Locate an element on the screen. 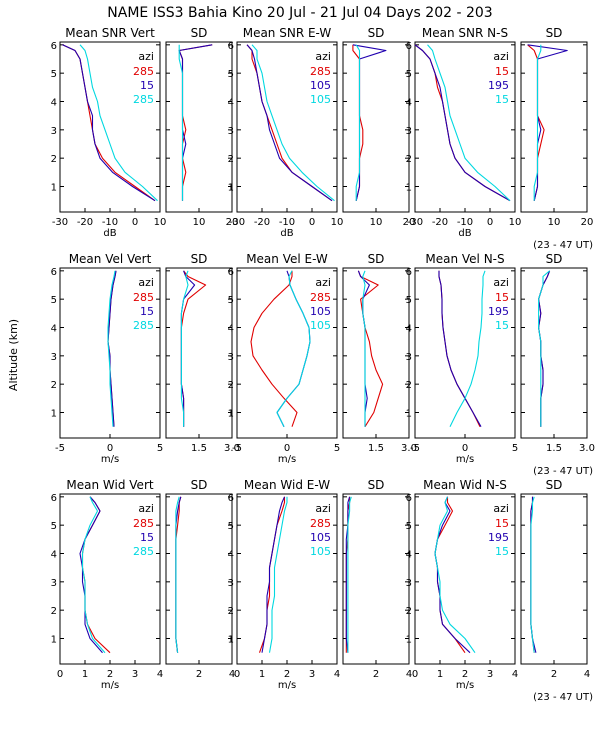 Image resolution: width=600 pixels, height=750 pixels. x-tick-label: 1.5 is located at coordinates (376, 448).